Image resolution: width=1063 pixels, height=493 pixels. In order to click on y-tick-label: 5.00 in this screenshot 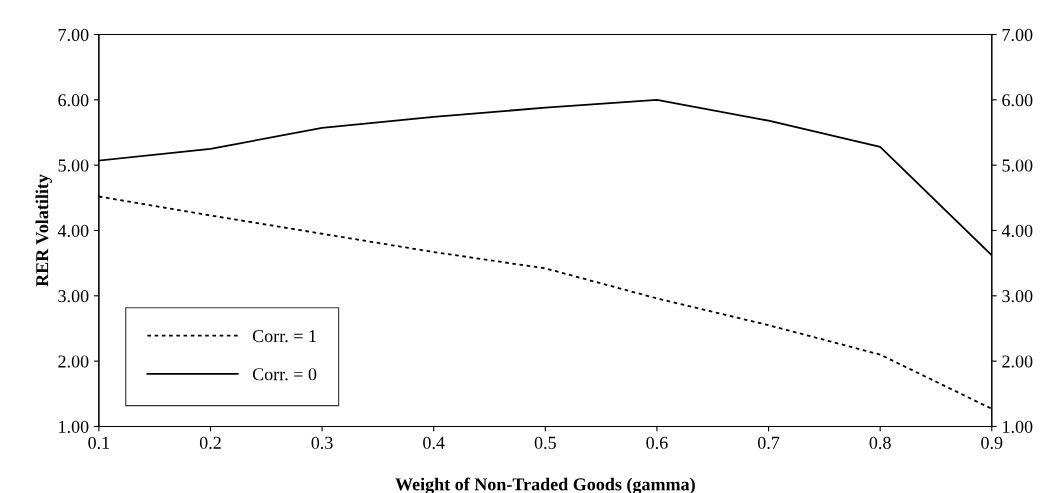, I will do `click(73, 165)`.